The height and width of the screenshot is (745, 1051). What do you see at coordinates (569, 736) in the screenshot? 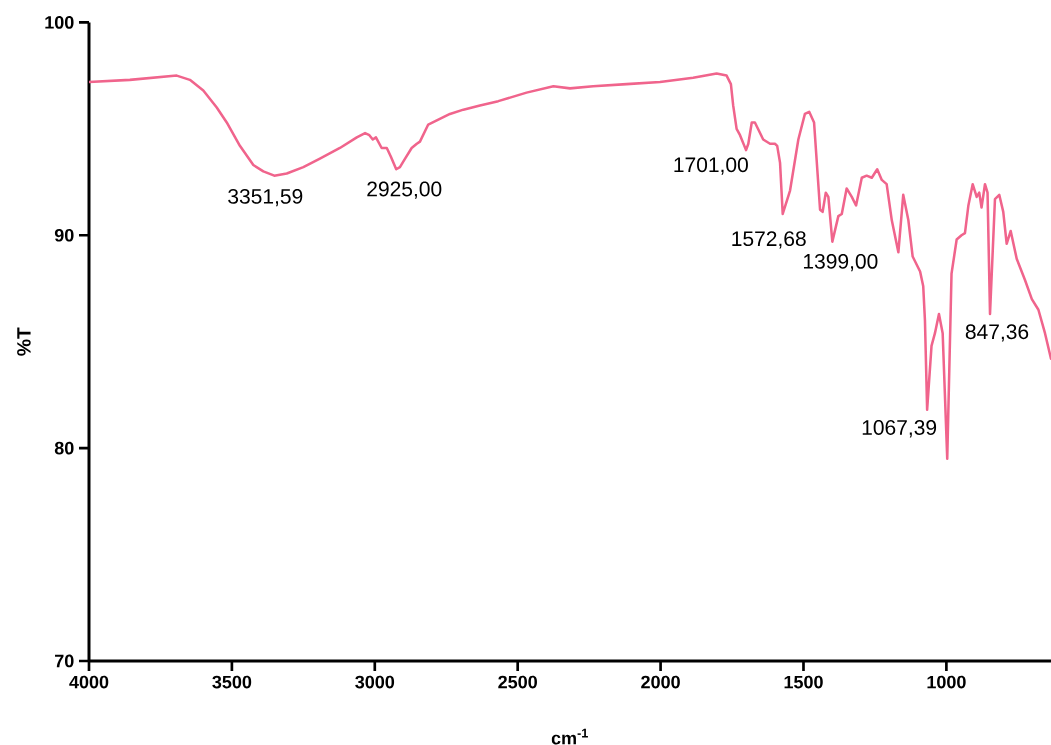
I see `x-axis-title: cm$^{-1}$` at bounding box center [569, 736].